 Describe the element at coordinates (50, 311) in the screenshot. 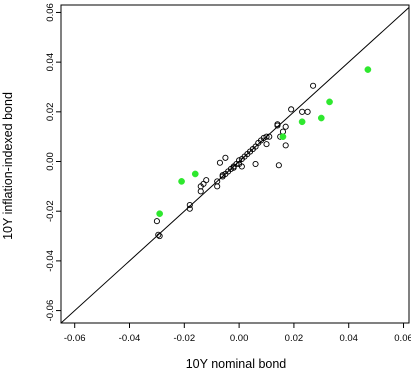

I see `y-tick-label-0: -0.06` at that location.